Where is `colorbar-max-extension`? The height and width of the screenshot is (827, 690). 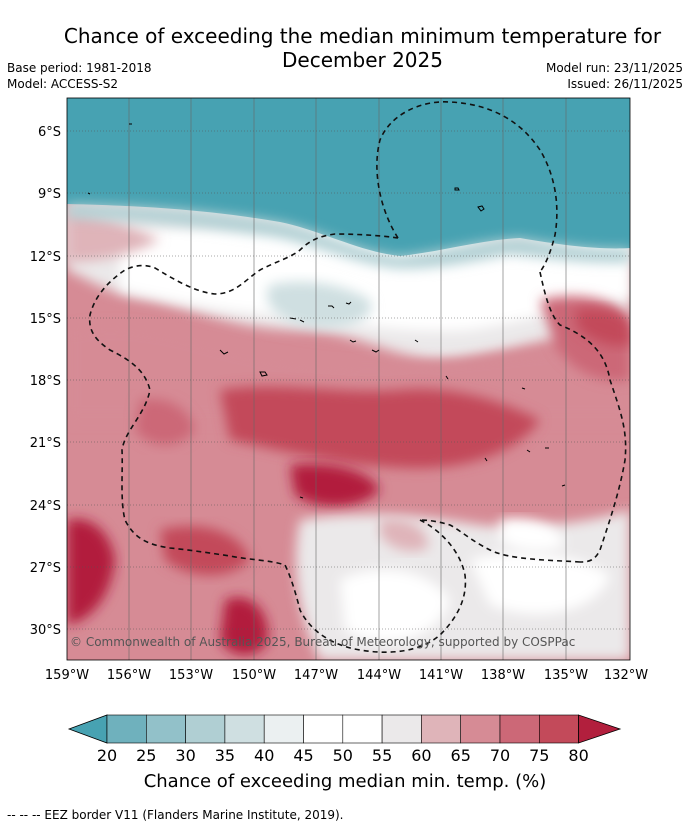
colorbar-max-extension is located at coordinates (600, 729).